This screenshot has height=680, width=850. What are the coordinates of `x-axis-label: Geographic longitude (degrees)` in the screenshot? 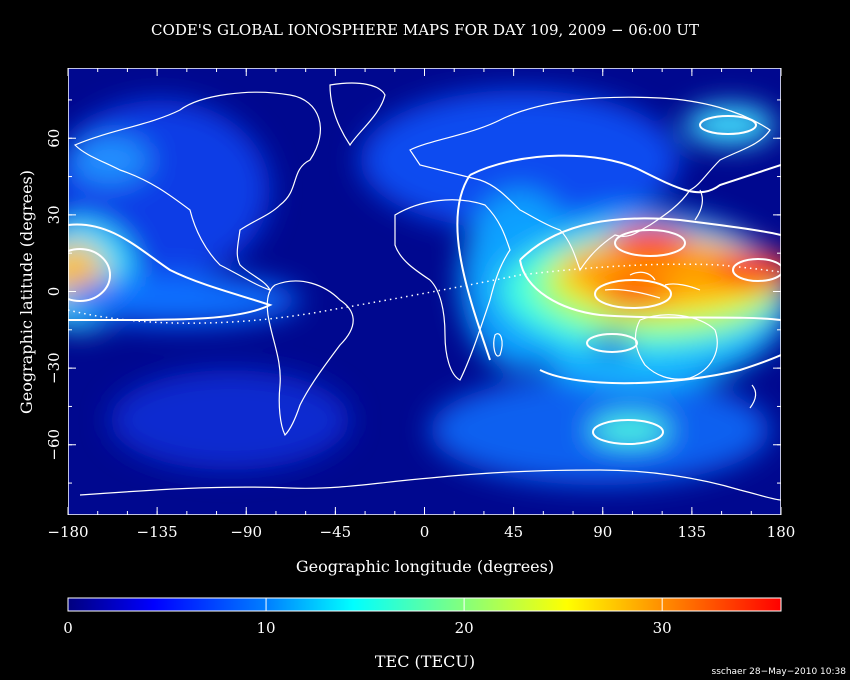 It's located at (425, 566).